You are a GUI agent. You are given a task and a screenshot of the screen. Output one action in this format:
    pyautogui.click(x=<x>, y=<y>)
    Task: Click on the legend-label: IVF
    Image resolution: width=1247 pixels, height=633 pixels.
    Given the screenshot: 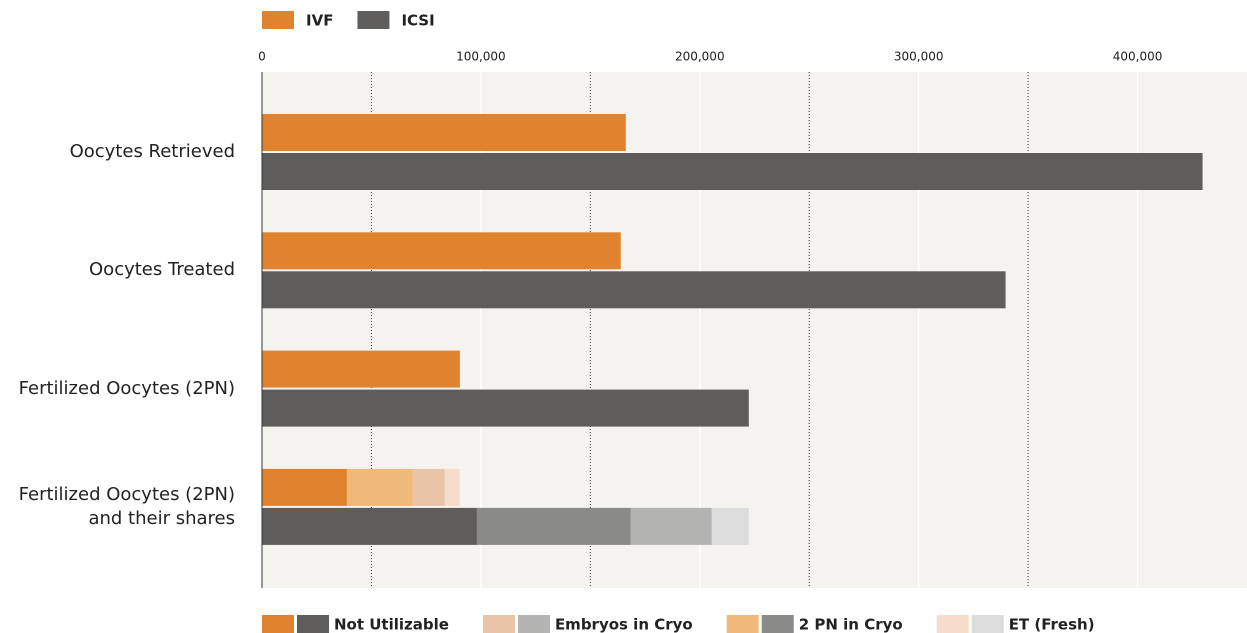 What is the action you would take?
    pyautogui.click(x=319, y=21)
    